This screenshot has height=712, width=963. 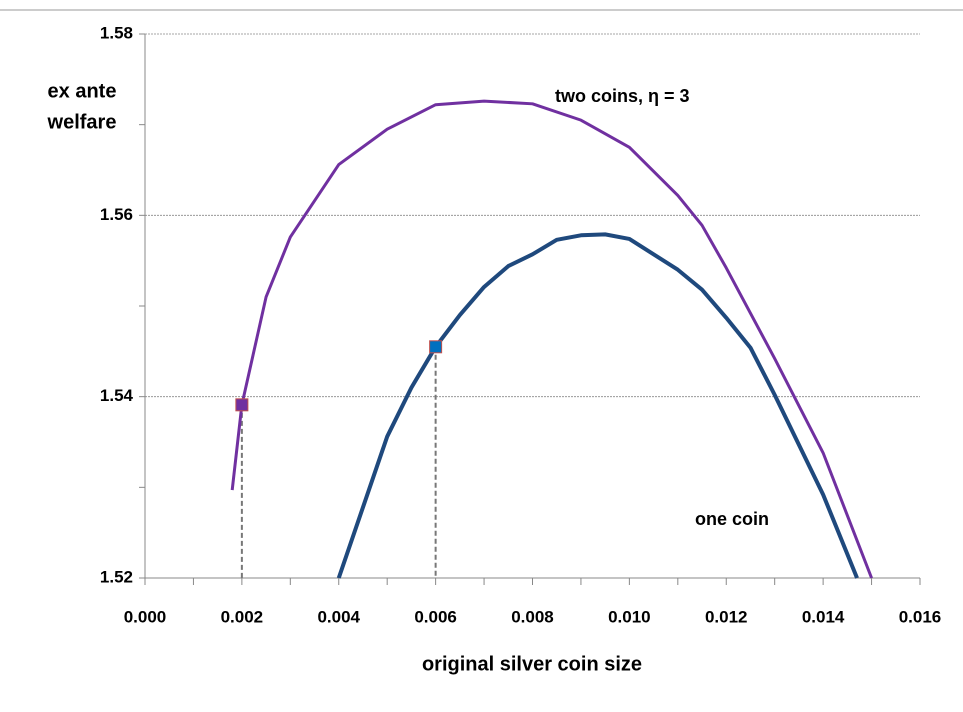 I want to click on x-tick-label: 0.010, so click(x=629, y=616).